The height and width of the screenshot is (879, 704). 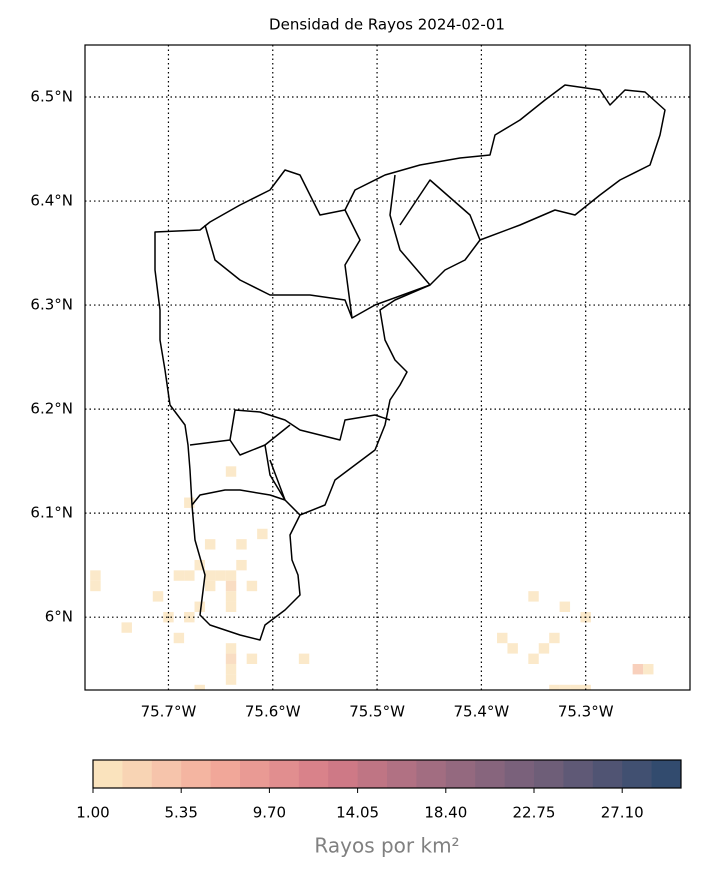 I want to click on y-tick-label: 6.3°N, so click(x=51, y=305).